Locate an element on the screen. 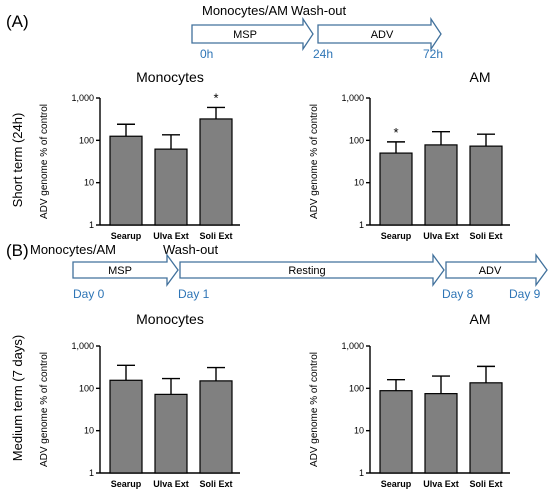 This screenshot has width=550, height=490. panel-a-adv-arrow is located at coordinates (379, 34).